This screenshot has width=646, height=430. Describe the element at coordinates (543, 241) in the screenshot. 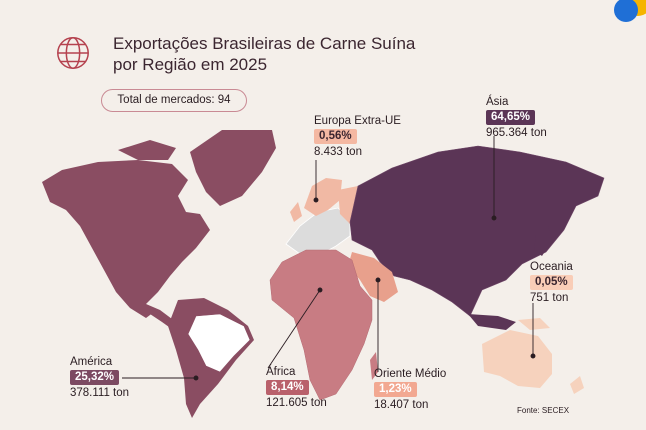

I see `region-japan` at that location.